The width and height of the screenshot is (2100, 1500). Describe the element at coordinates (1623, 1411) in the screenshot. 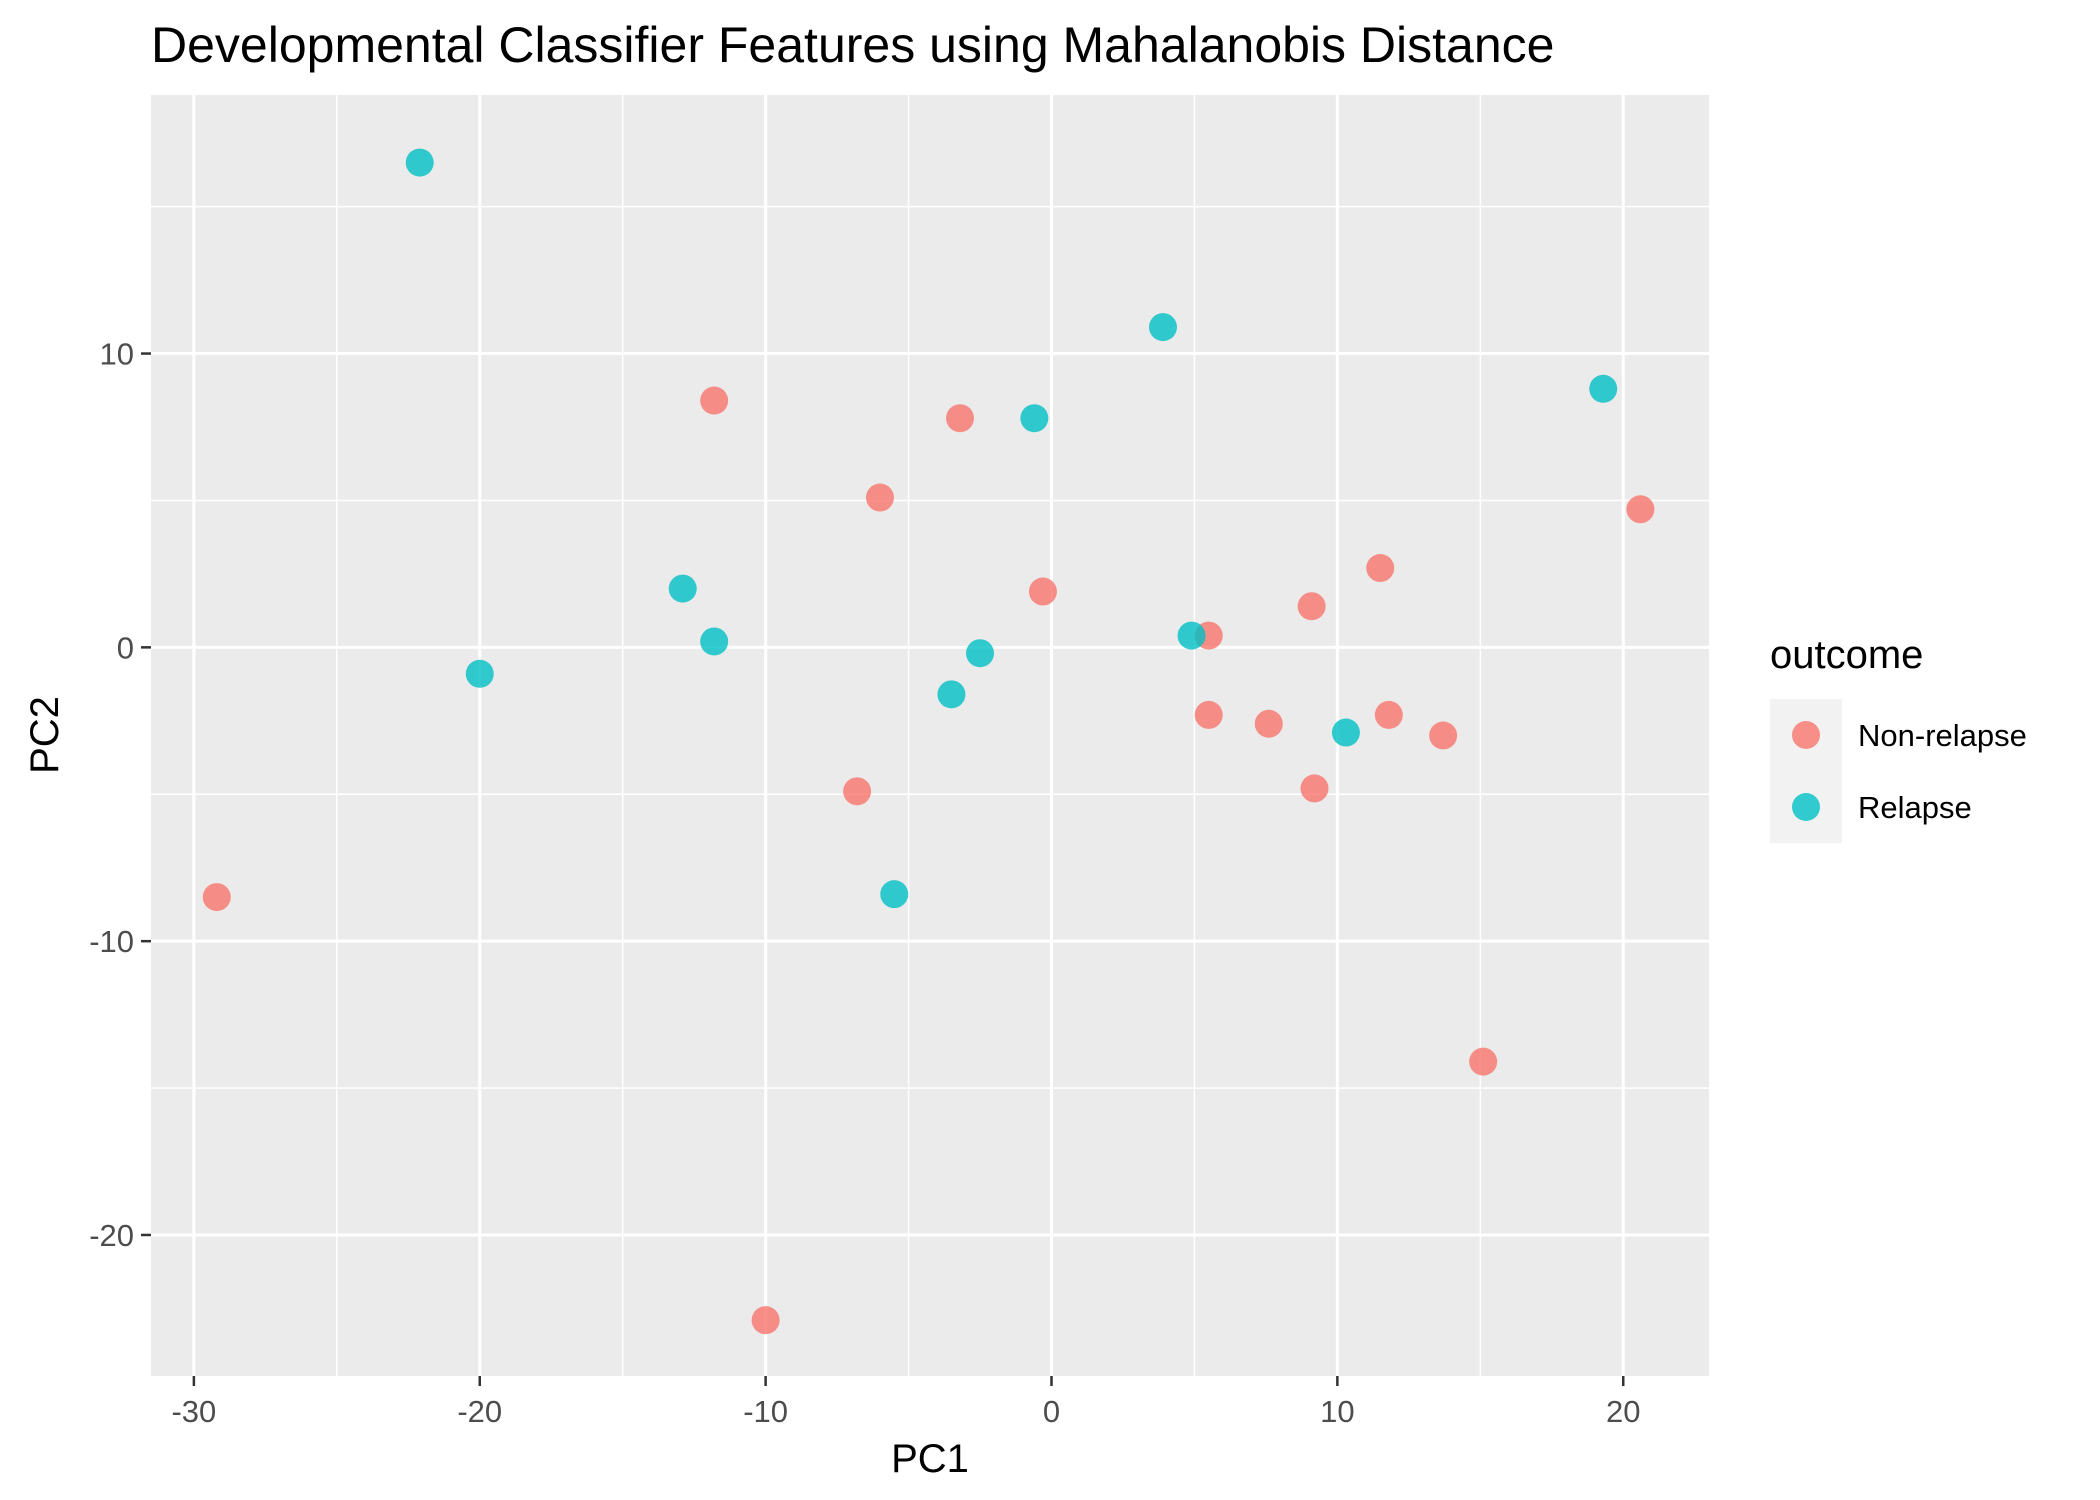

I see `x-tick-label: 20` at that location.